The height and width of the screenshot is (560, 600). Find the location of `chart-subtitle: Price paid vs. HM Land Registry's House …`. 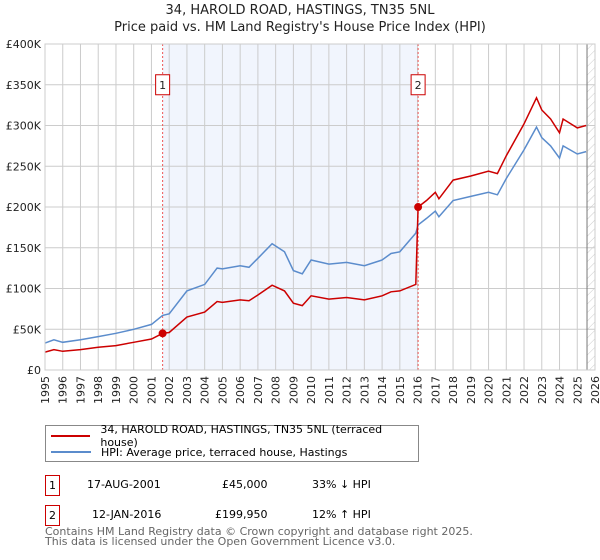

chart-subtitle: Price paid vs. HM Land Registry's House … is located at coordinates (300, 27).